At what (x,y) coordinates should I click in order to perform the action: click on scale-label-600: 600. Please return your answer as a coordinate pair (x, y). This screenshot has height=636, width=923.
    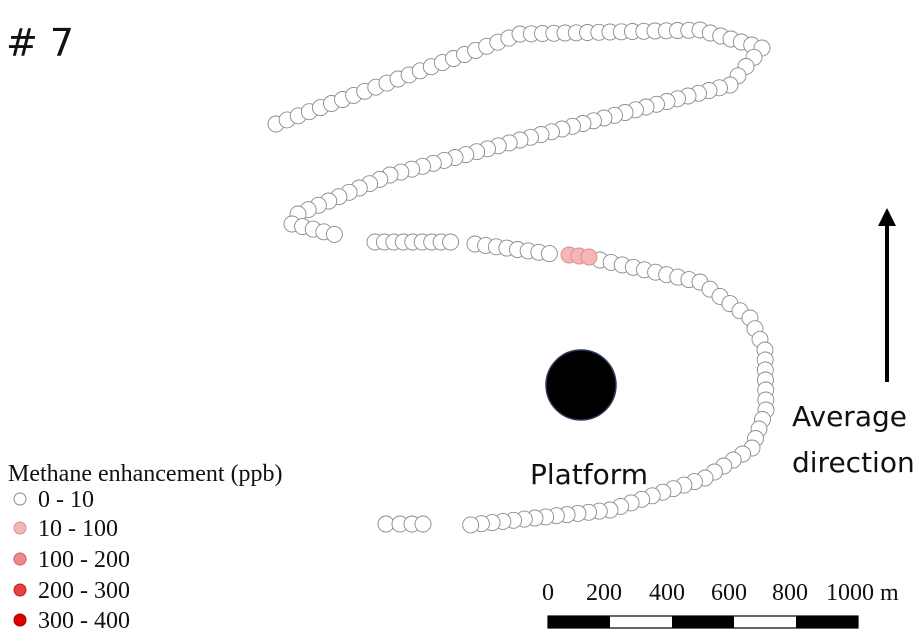
    Looking at the image, I should click on (729, 593).